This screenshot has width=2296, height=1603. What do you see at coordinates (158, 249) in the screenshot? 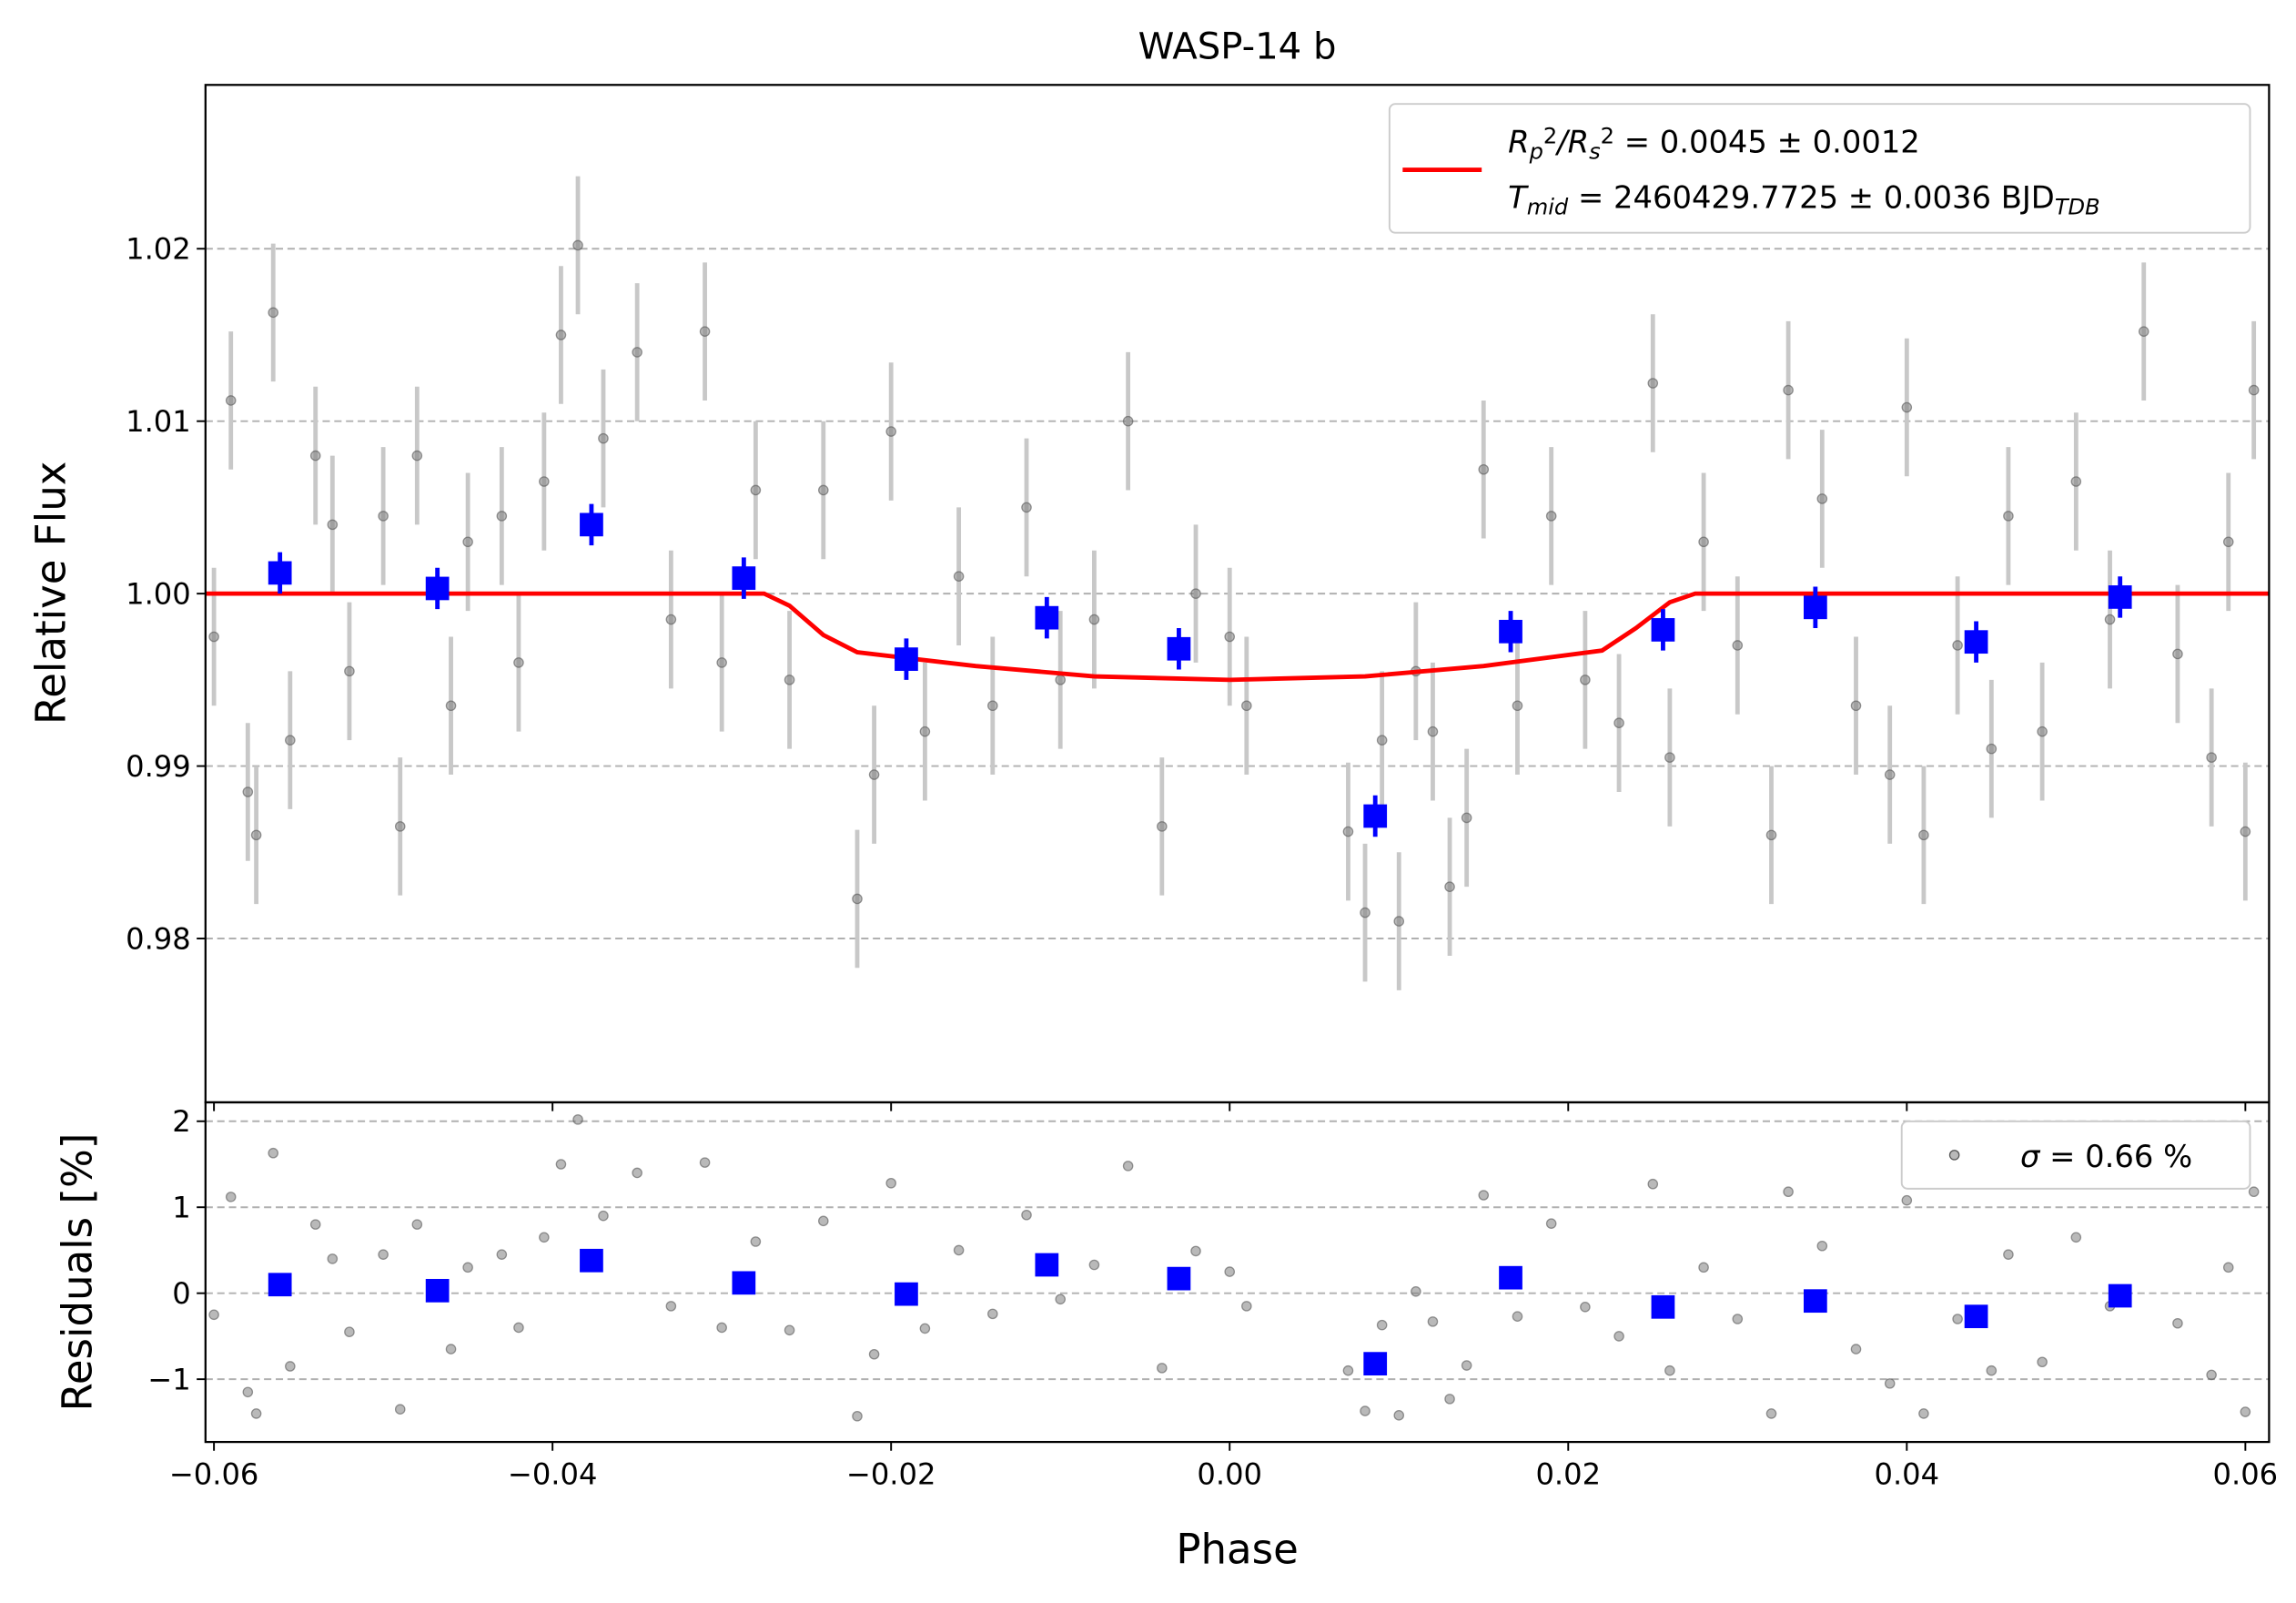
I see `y-tick-label: 1.02` at bounding box center [158, 249].